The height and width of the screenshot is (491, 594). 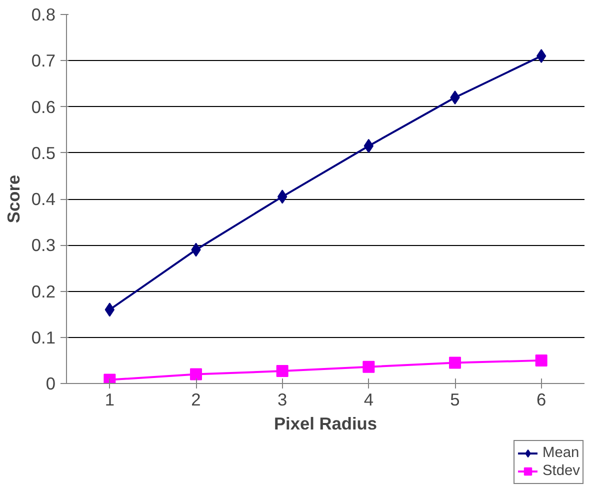 I want to click on y-tick-label: 0.5, so click(x=43, y=152).